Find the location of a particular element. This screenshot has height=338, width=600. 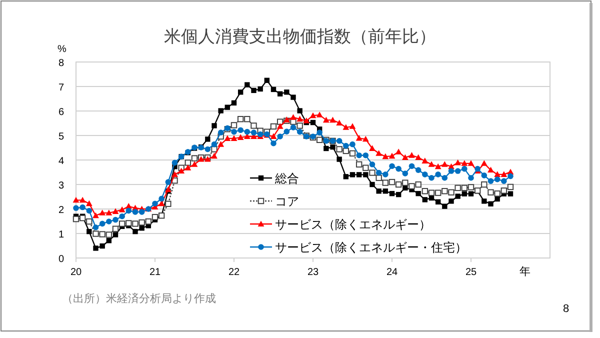

text: 8 is located at coordinates (566, 309).